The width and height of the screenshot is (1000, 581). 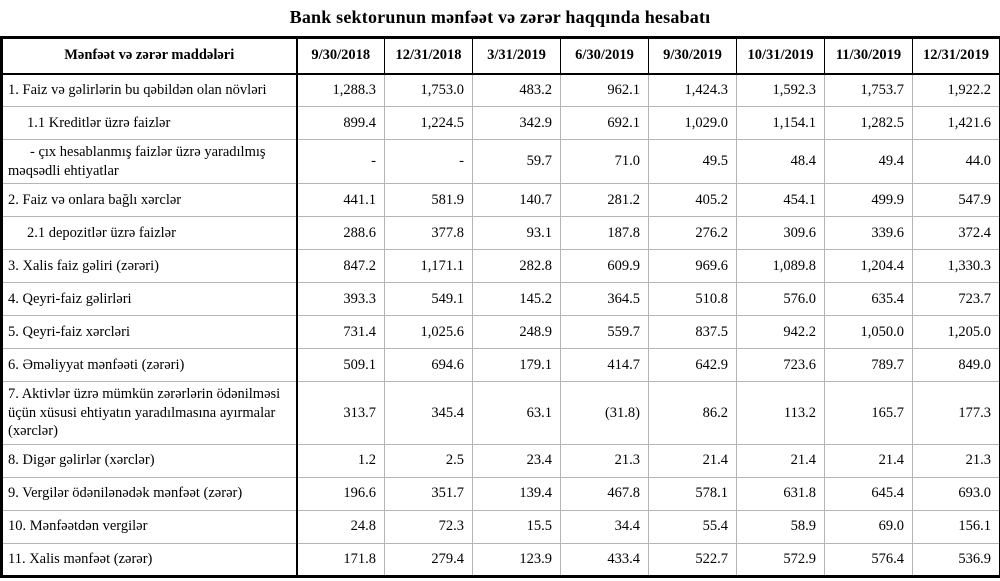 I want to click on cell-value: 789.7, so click(x=868, y=365).